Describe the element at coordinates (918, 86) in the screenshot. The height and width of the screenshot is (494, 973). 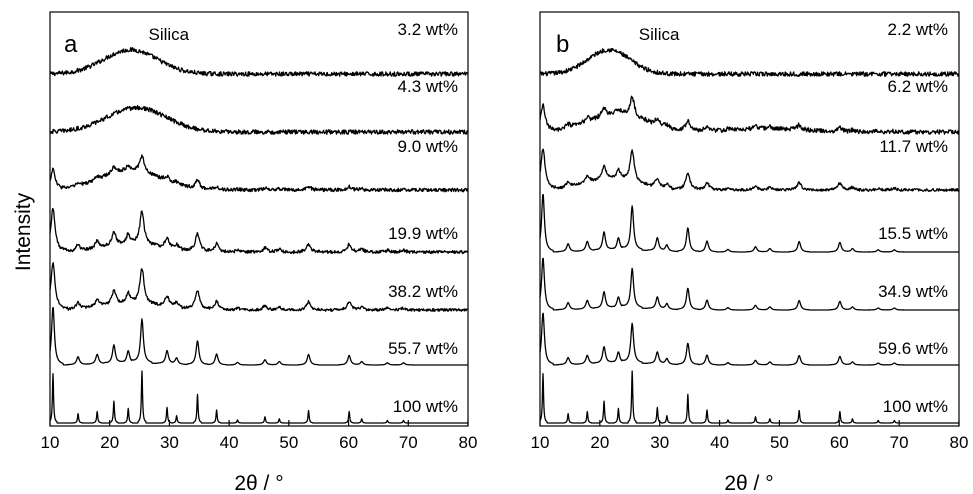
I see `series-label: 6.2 wt%` at that location.